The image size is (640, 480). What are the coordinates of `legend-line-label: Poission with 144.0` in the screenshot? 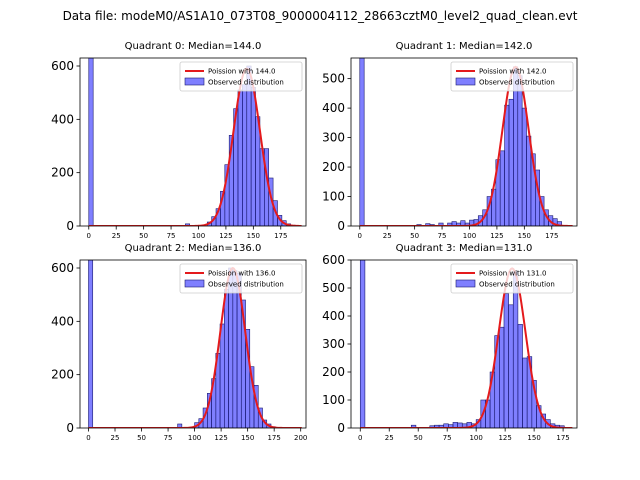 It's located at (242, 72).